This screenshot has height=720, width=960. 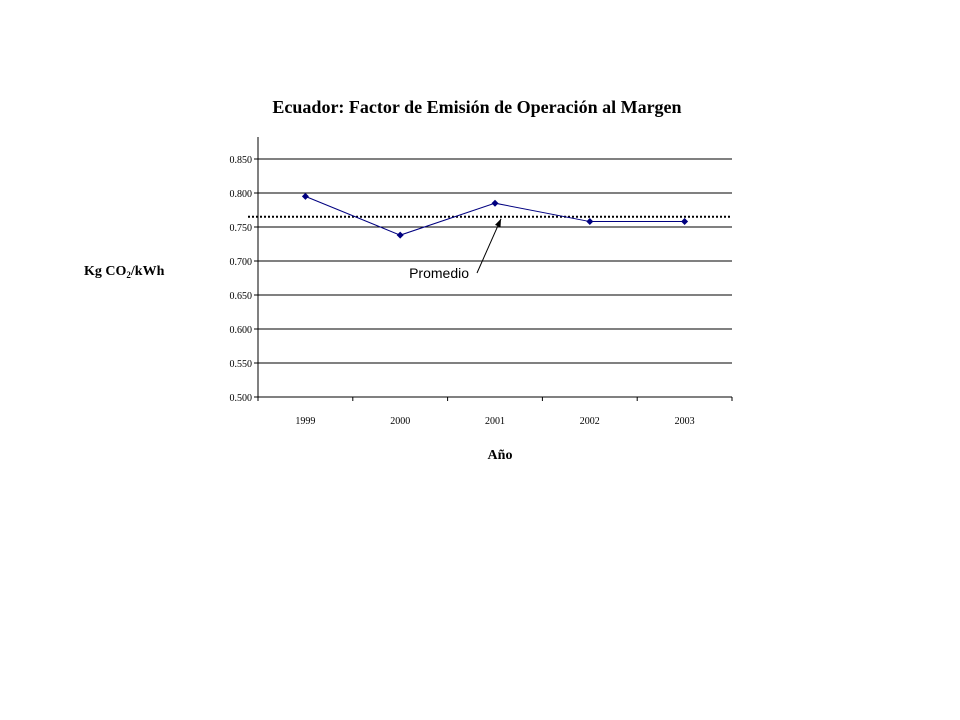 What do you see at coordinates (498, 223) in the screenshot?
I see `average-arrow-head` at bounding box center [498, 223].